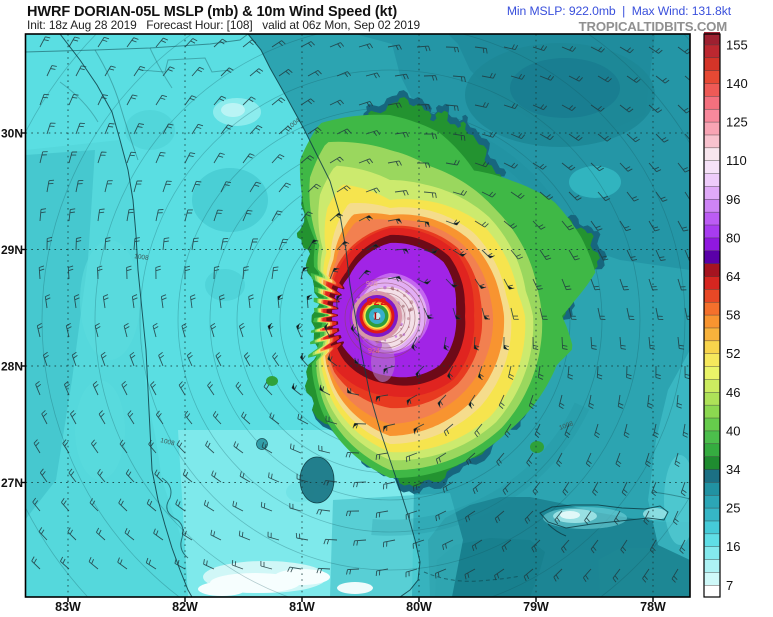 Image resolution: width=773 pixels, height=617 pixels. Describe the element at coordinates (536, 606) in the screenshot. I see `svg-text: 79W` at that location.